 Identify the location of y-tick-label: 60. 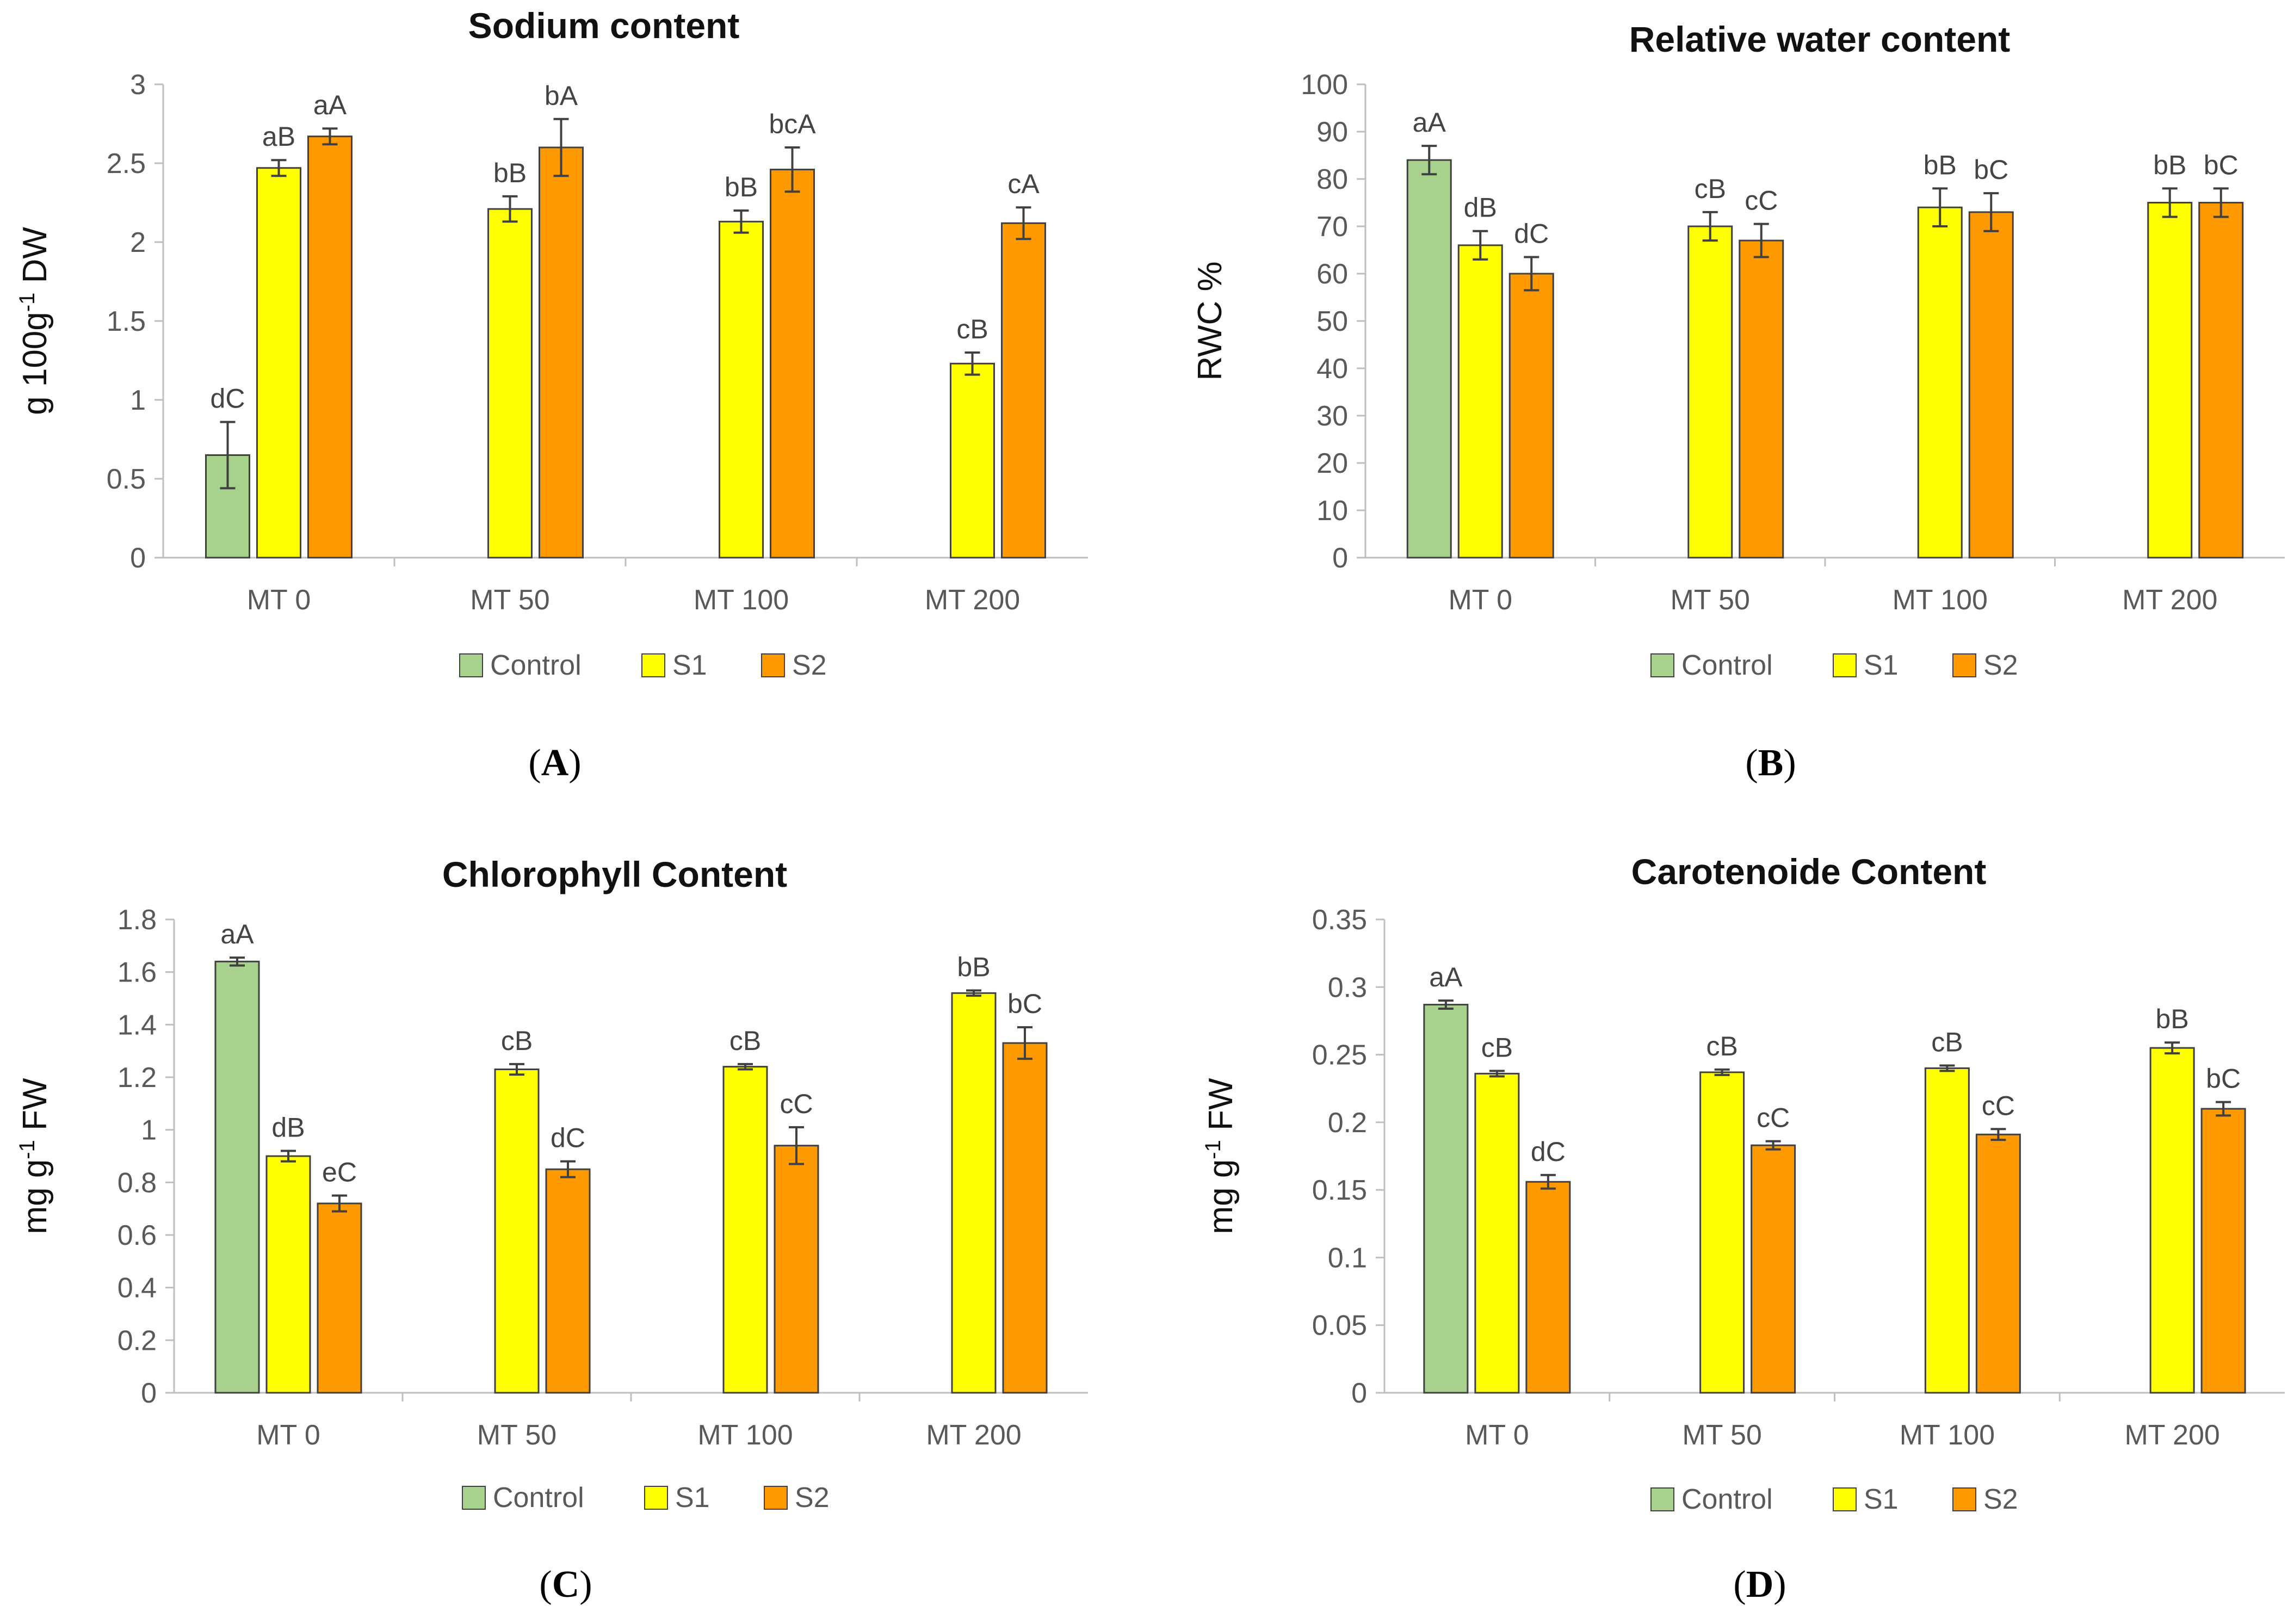
(1332, 274).